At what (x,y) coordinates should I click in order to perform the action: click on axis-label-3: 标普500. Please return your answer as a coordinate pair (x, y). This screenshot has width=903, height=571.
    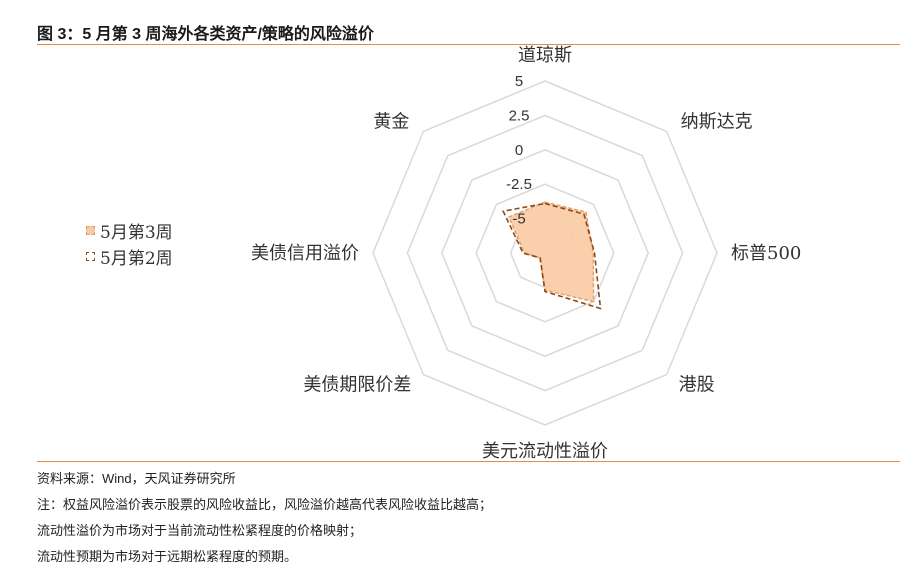
    Looking at the image, I should click on (766, 253).